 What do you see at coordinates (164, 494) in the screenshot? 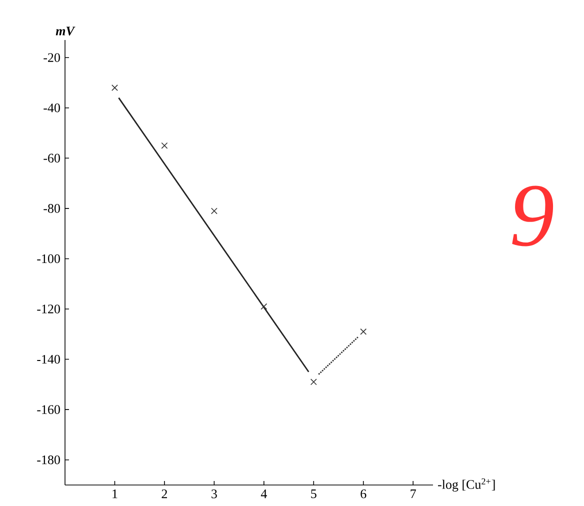
I see `x-tick-label: 2` at bounding box center [164, 494].